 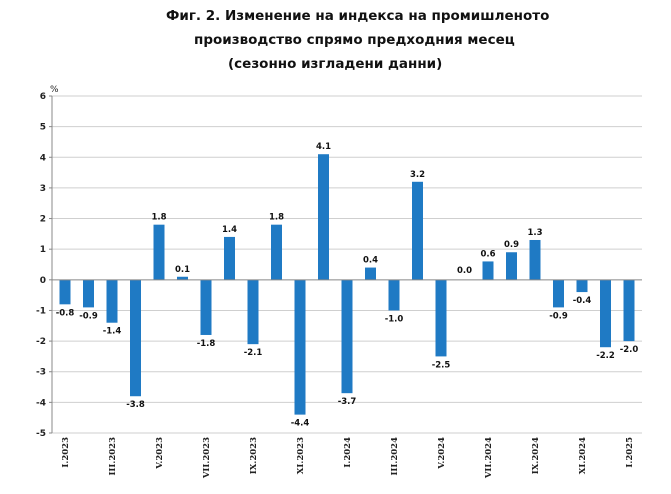 What do you see at coordinates (112, 332) in the screenshot?
I see `data-label: -1.4` at bounding box center [112, 332].